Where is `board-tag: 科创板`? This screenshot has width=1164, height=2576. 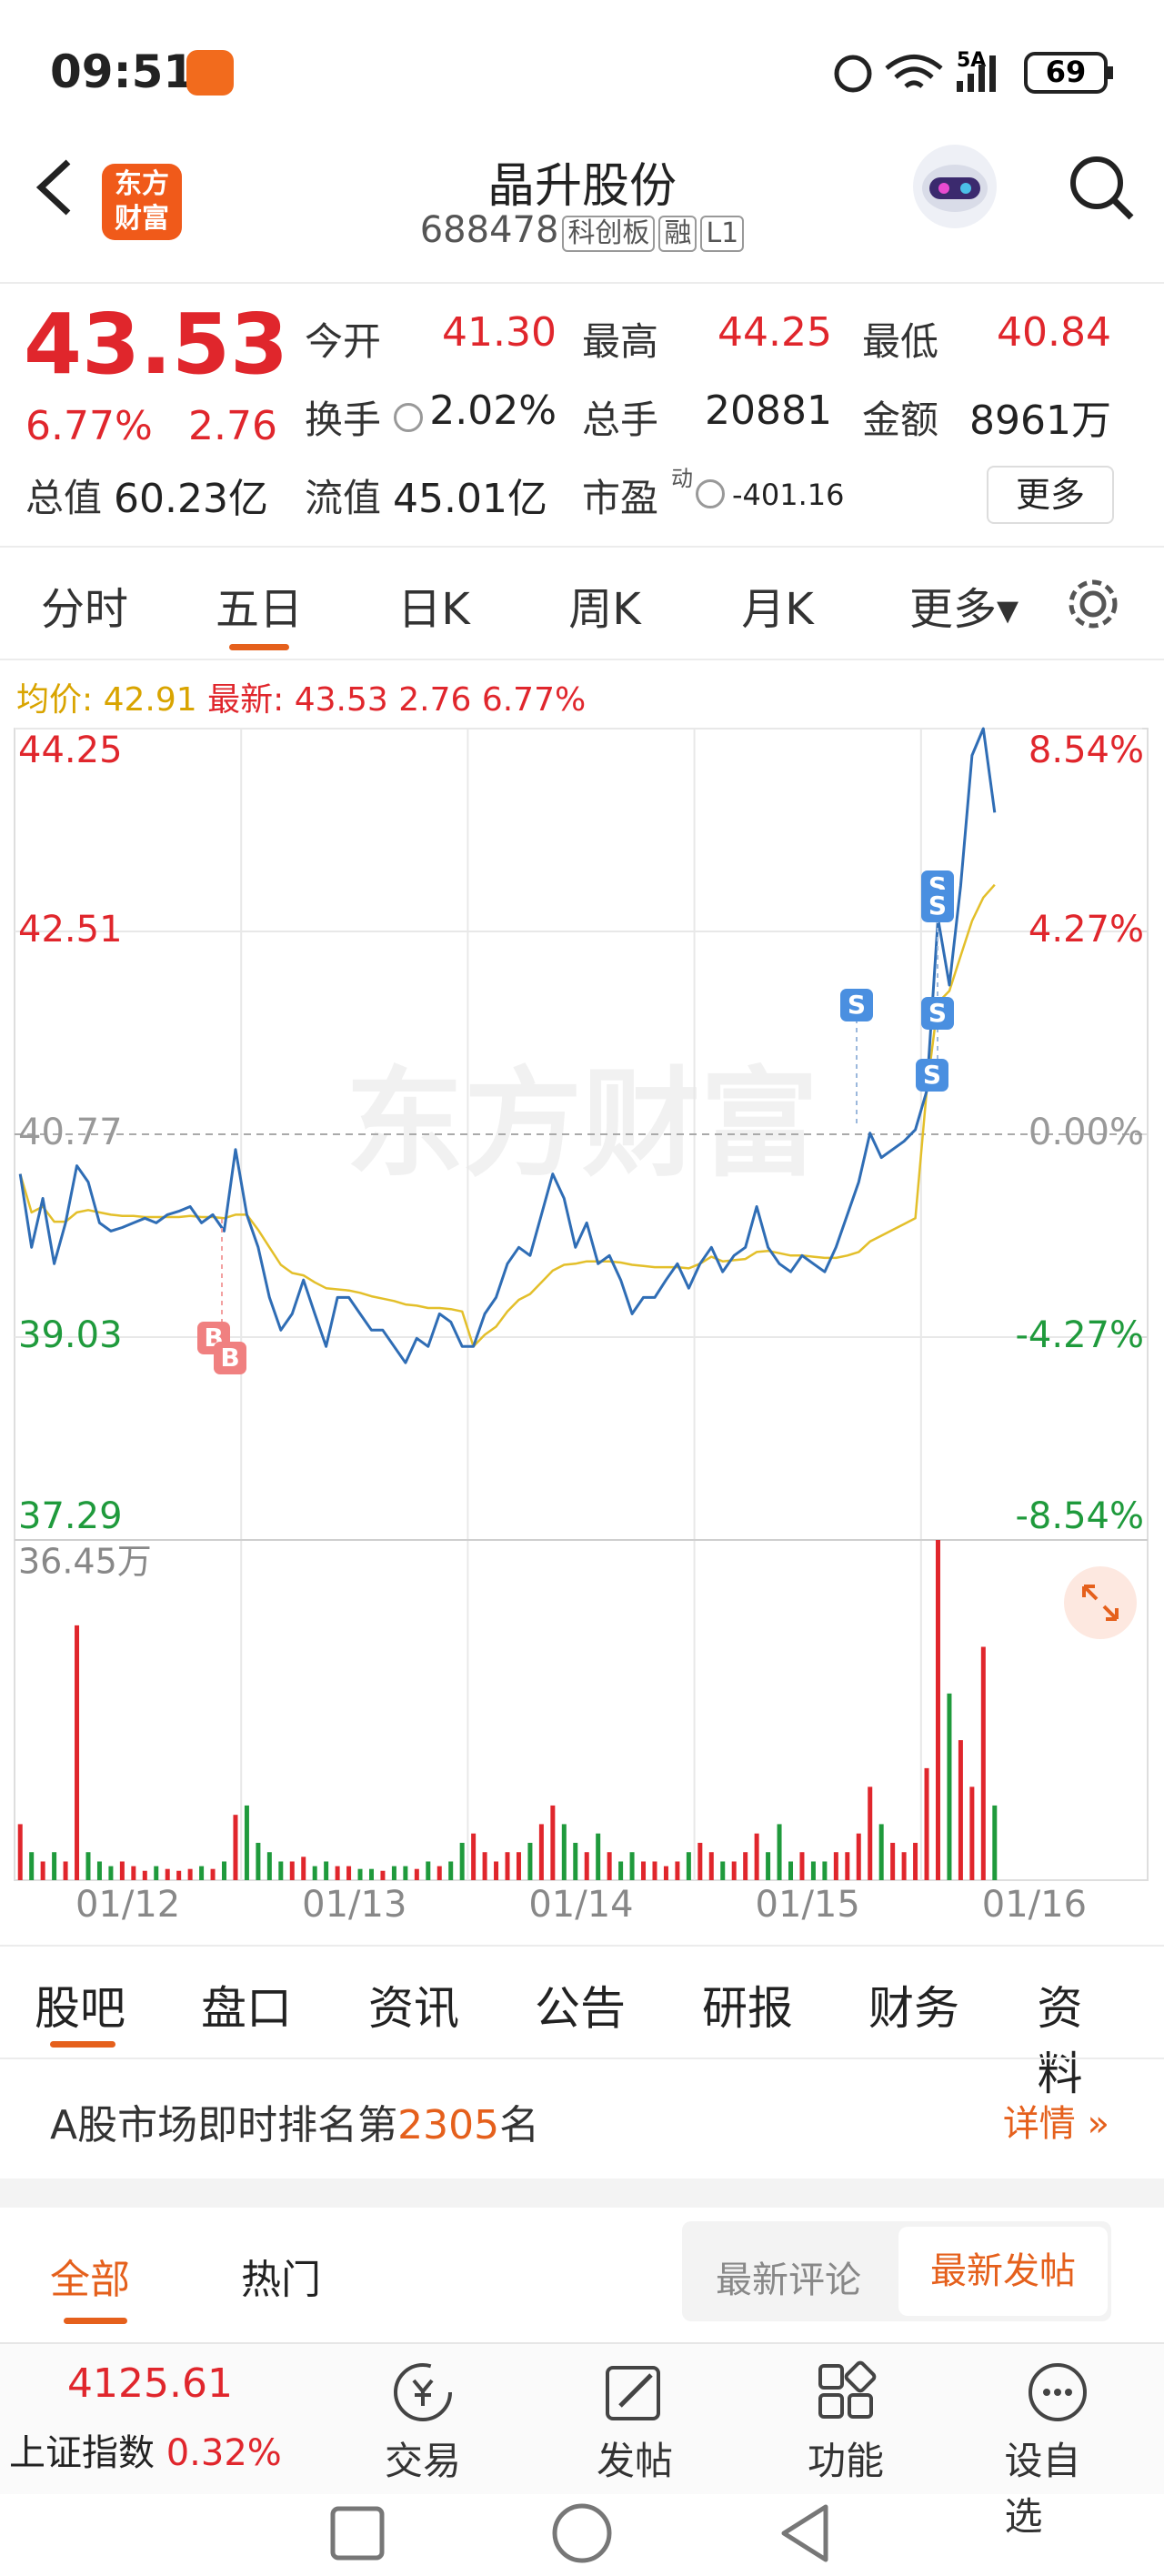
board-tag: 科创板 is located at coordinates (609, 234).